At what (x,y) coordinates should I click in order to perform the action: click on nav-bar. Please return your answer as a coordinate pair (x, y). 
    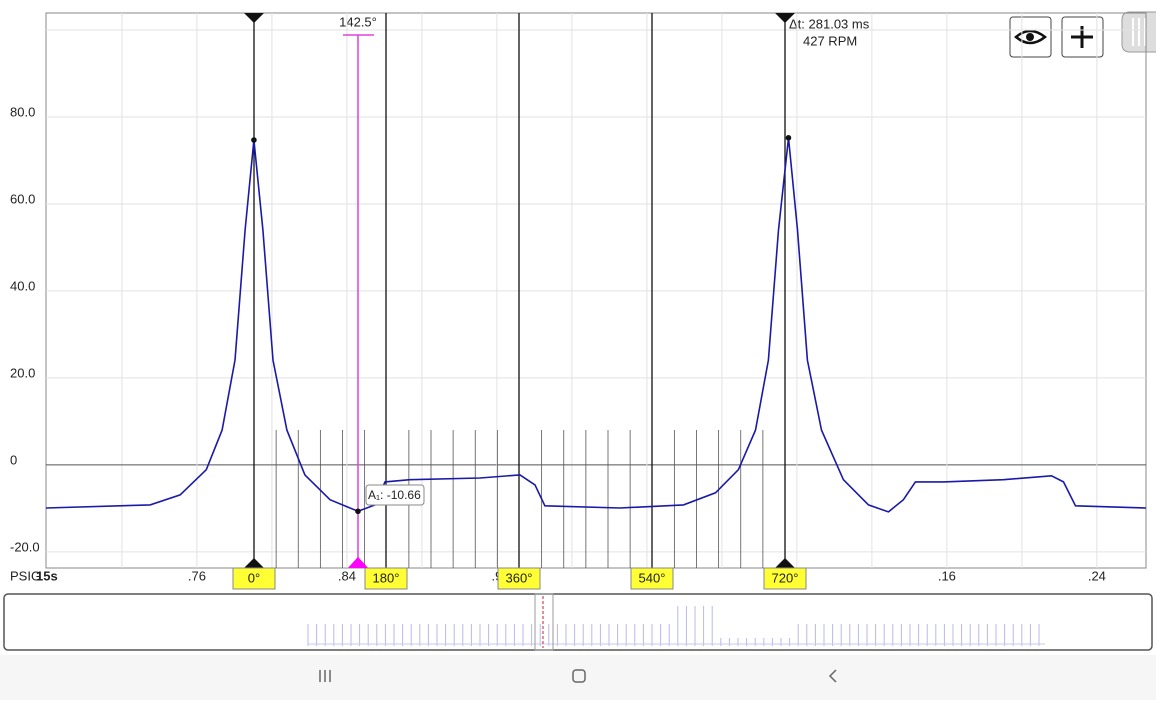
    Looking at the image, I should click on (578, 677).